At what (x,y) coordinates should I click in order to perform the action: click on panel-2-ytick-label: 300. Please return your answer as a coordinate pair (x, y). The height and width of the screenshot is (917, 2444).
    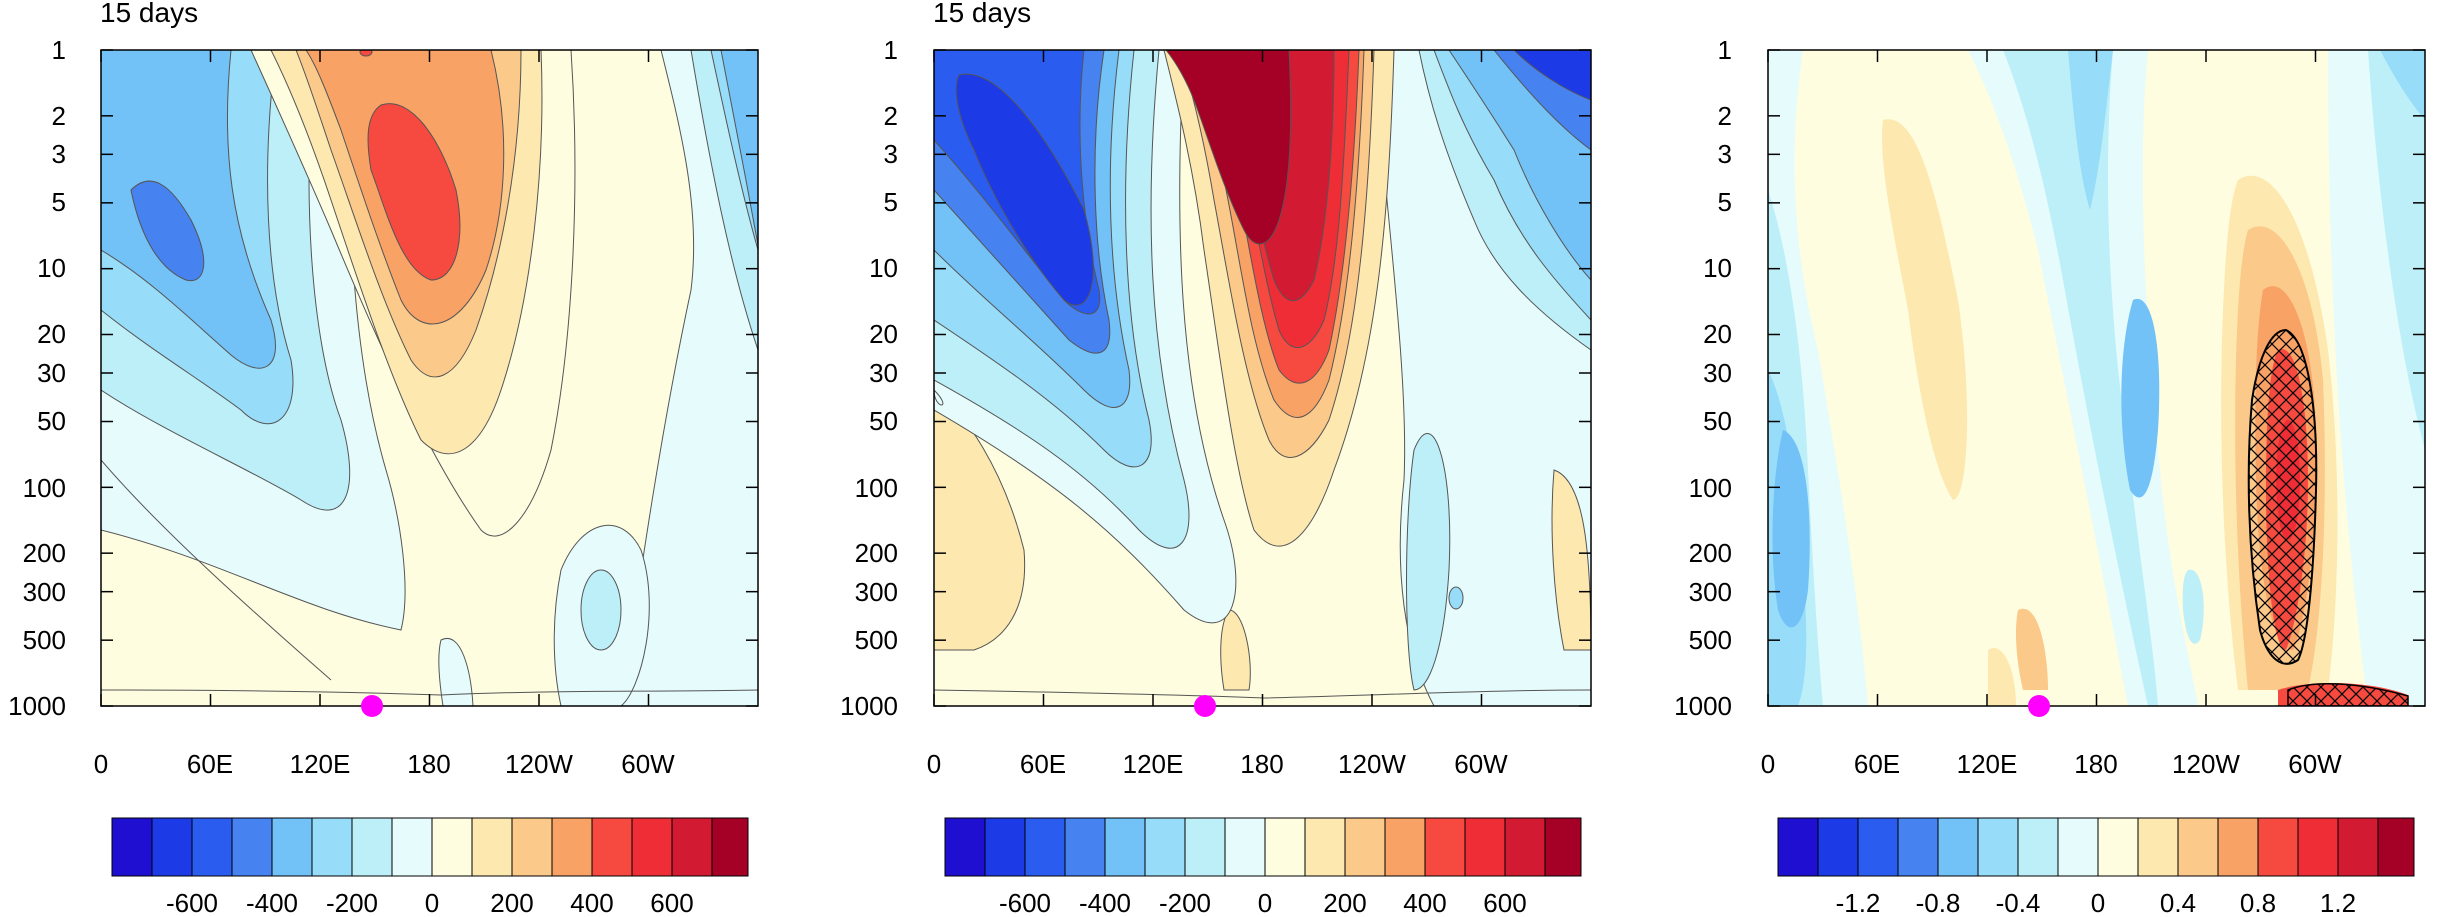
    Looking at the image, I should click on (876, 592).